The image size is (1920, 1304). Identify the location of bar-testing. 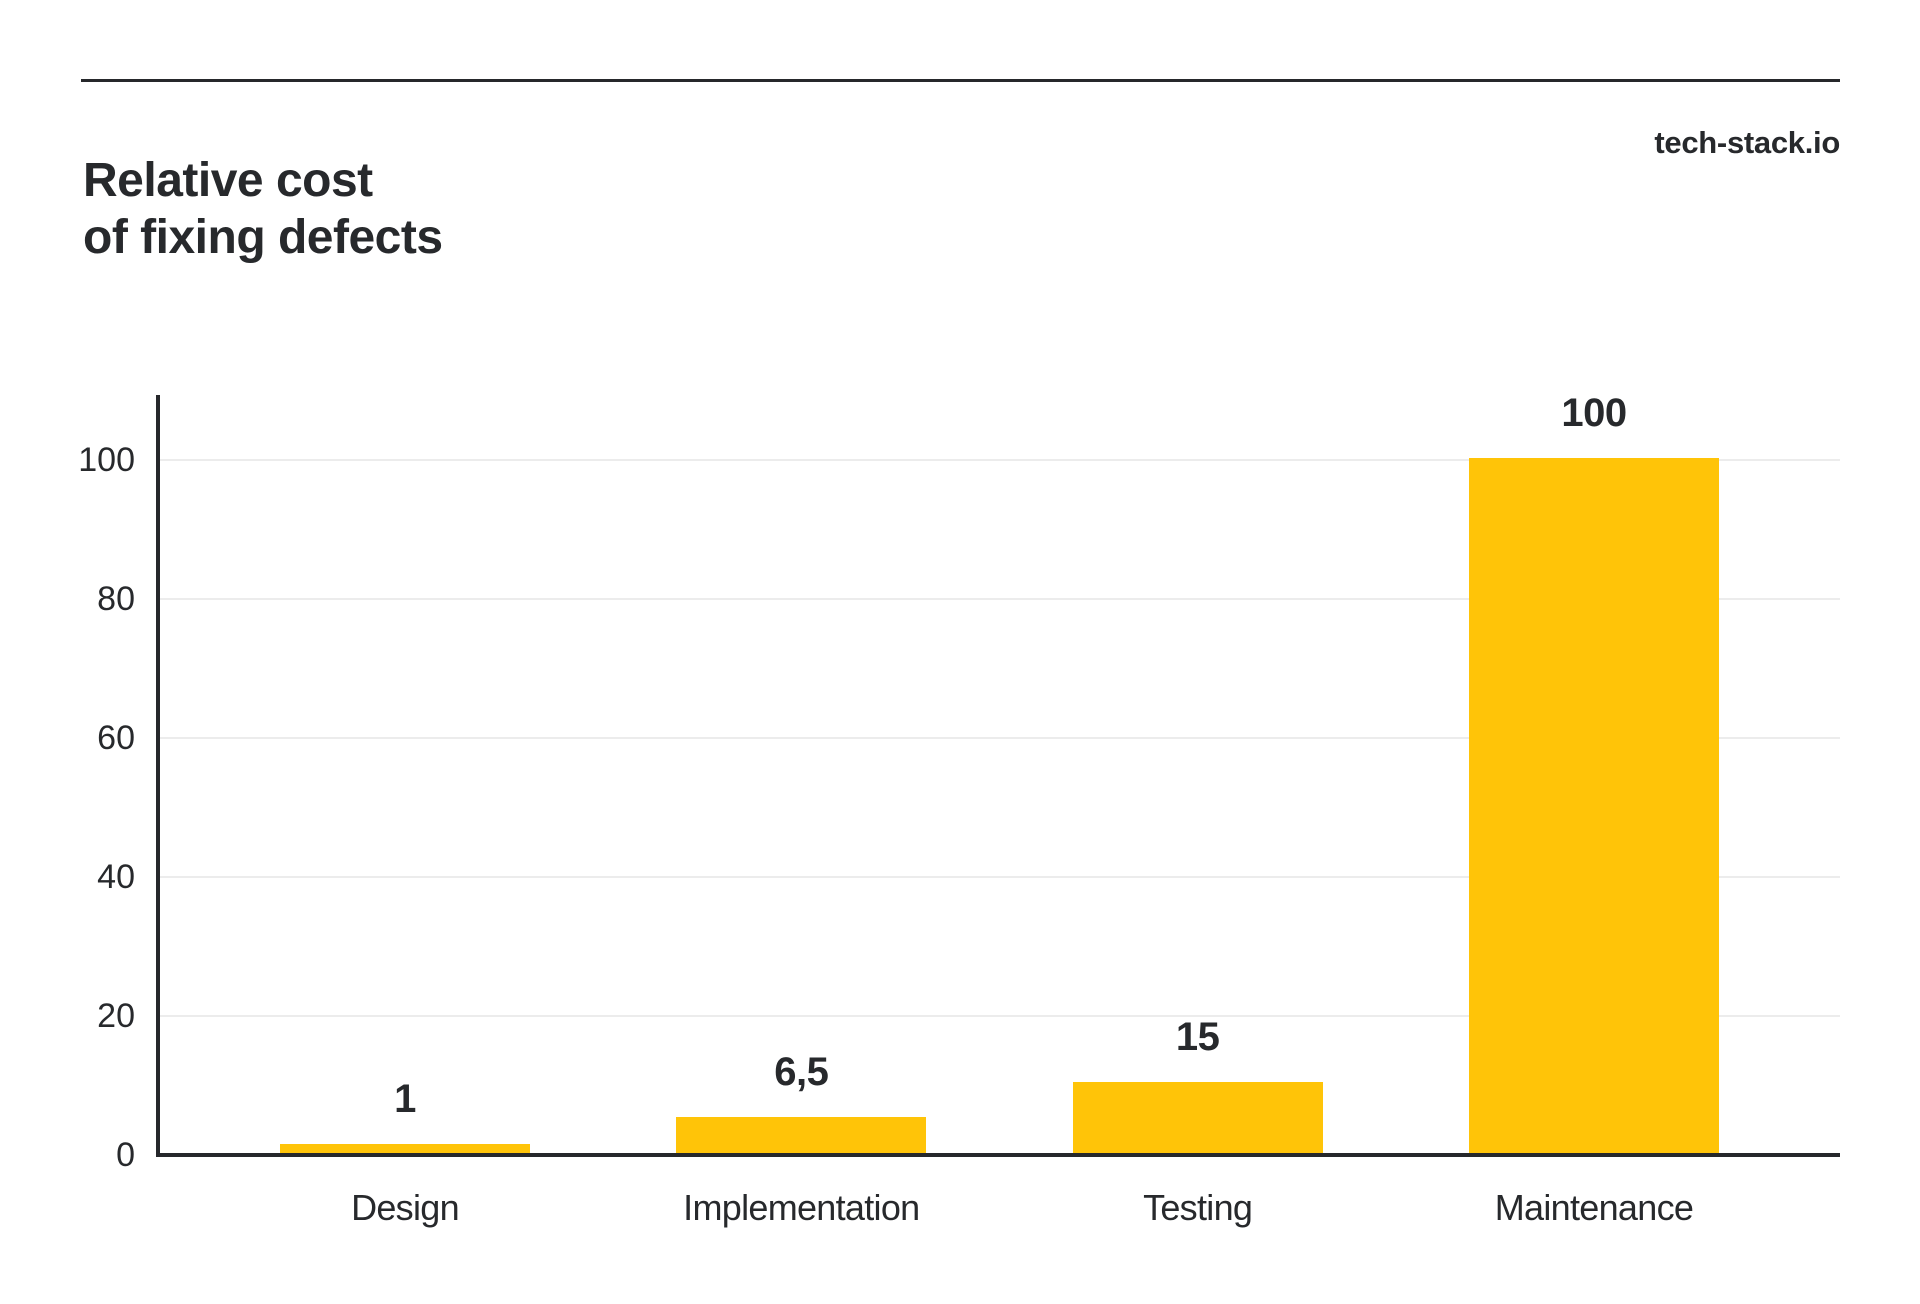
(1197, 1117).